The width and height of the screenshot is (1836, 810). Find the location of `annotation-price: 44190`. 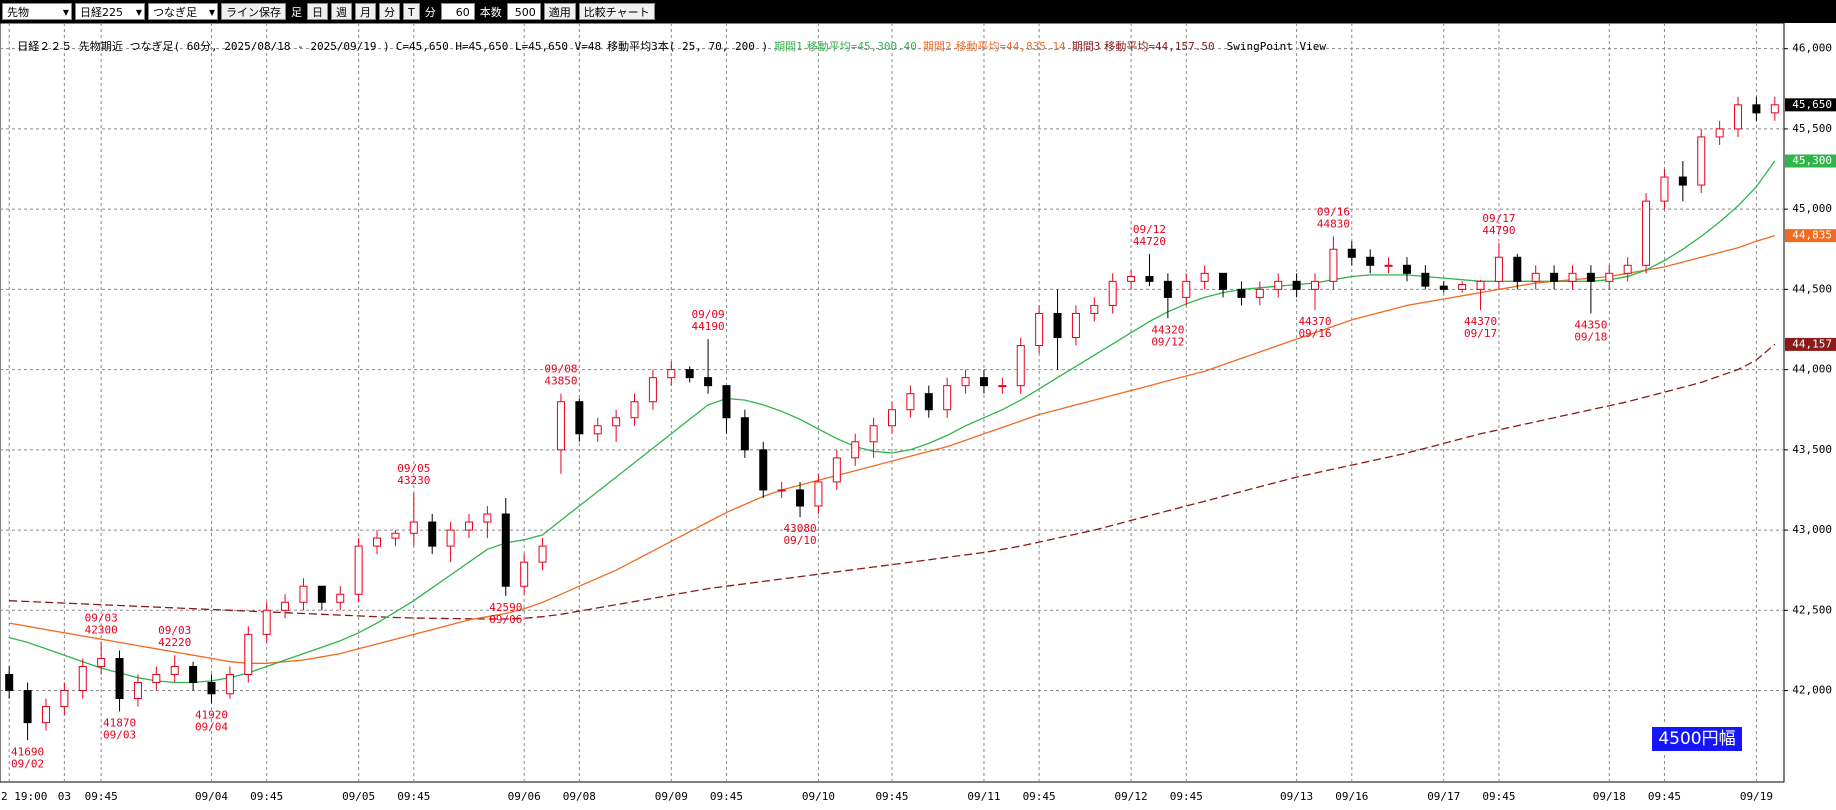

annotation-price: 44190 is located at coordinates (708, 326).